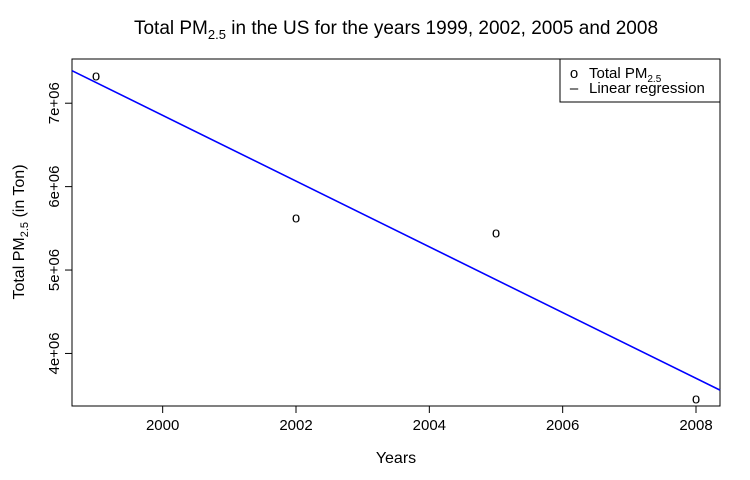 This screenshot has width=750, height=480. I want to click on x-tick-label-1: 2002, so click(295, 425).